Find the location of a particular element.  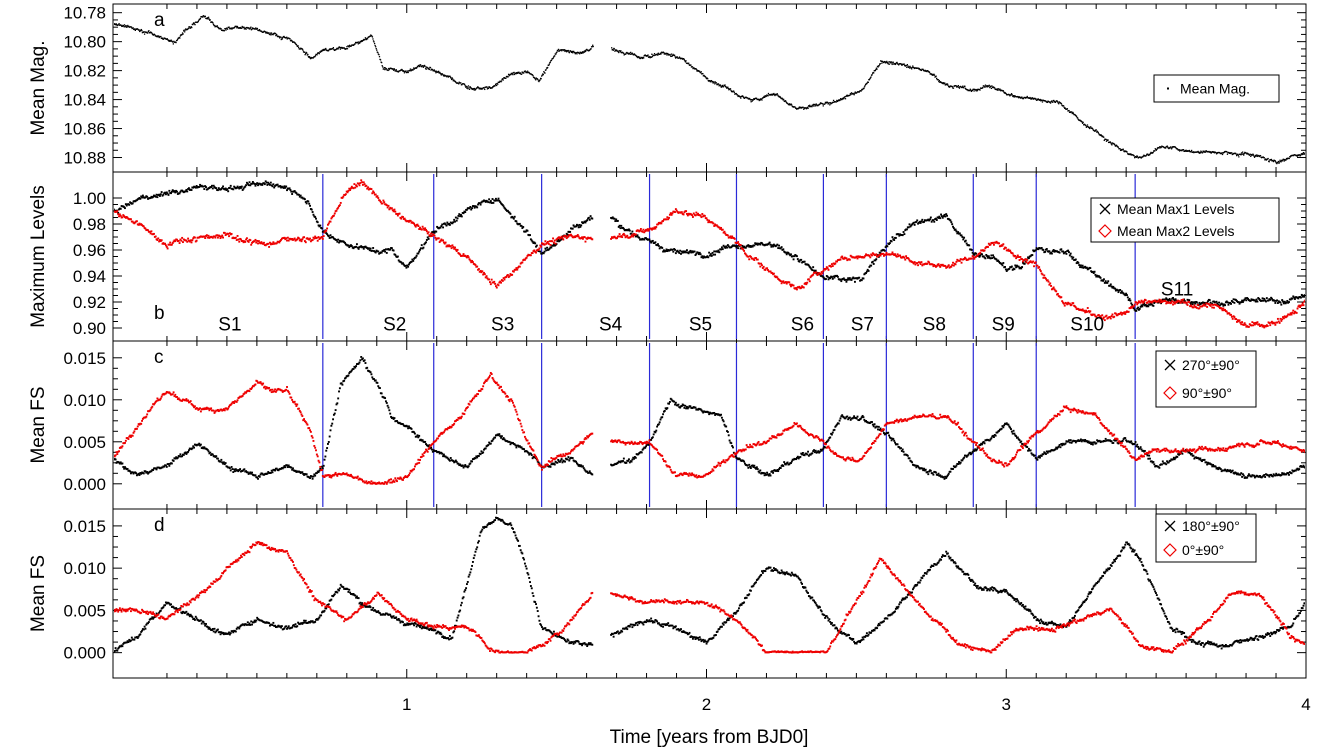

legend-label: Mean Mag. is located at coordinates (1215, 89).